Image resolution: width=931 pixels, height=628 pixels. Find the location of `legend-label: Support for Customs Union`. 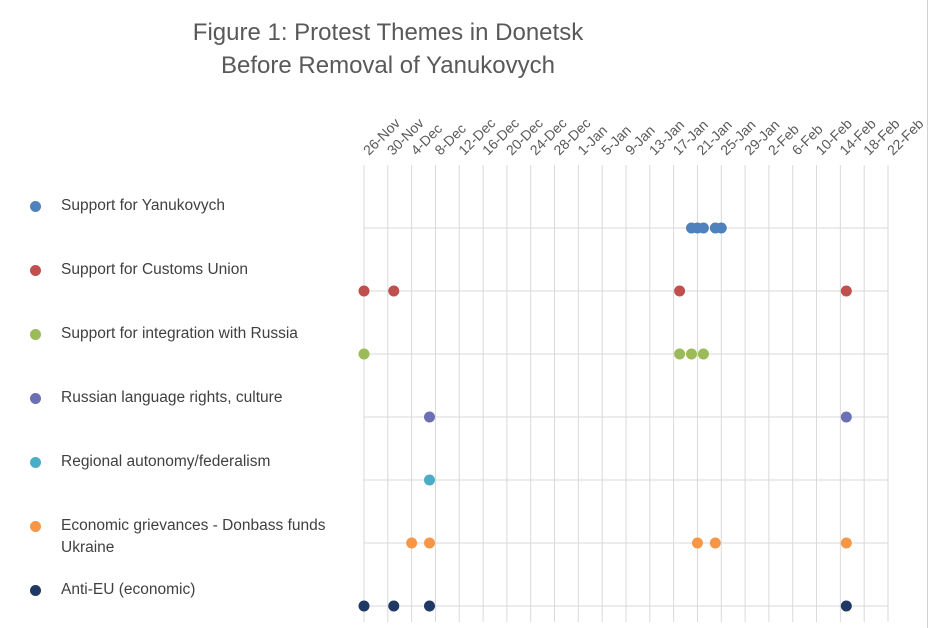

legend-label: Support for Customs Union is located at coordinates (154, 269).